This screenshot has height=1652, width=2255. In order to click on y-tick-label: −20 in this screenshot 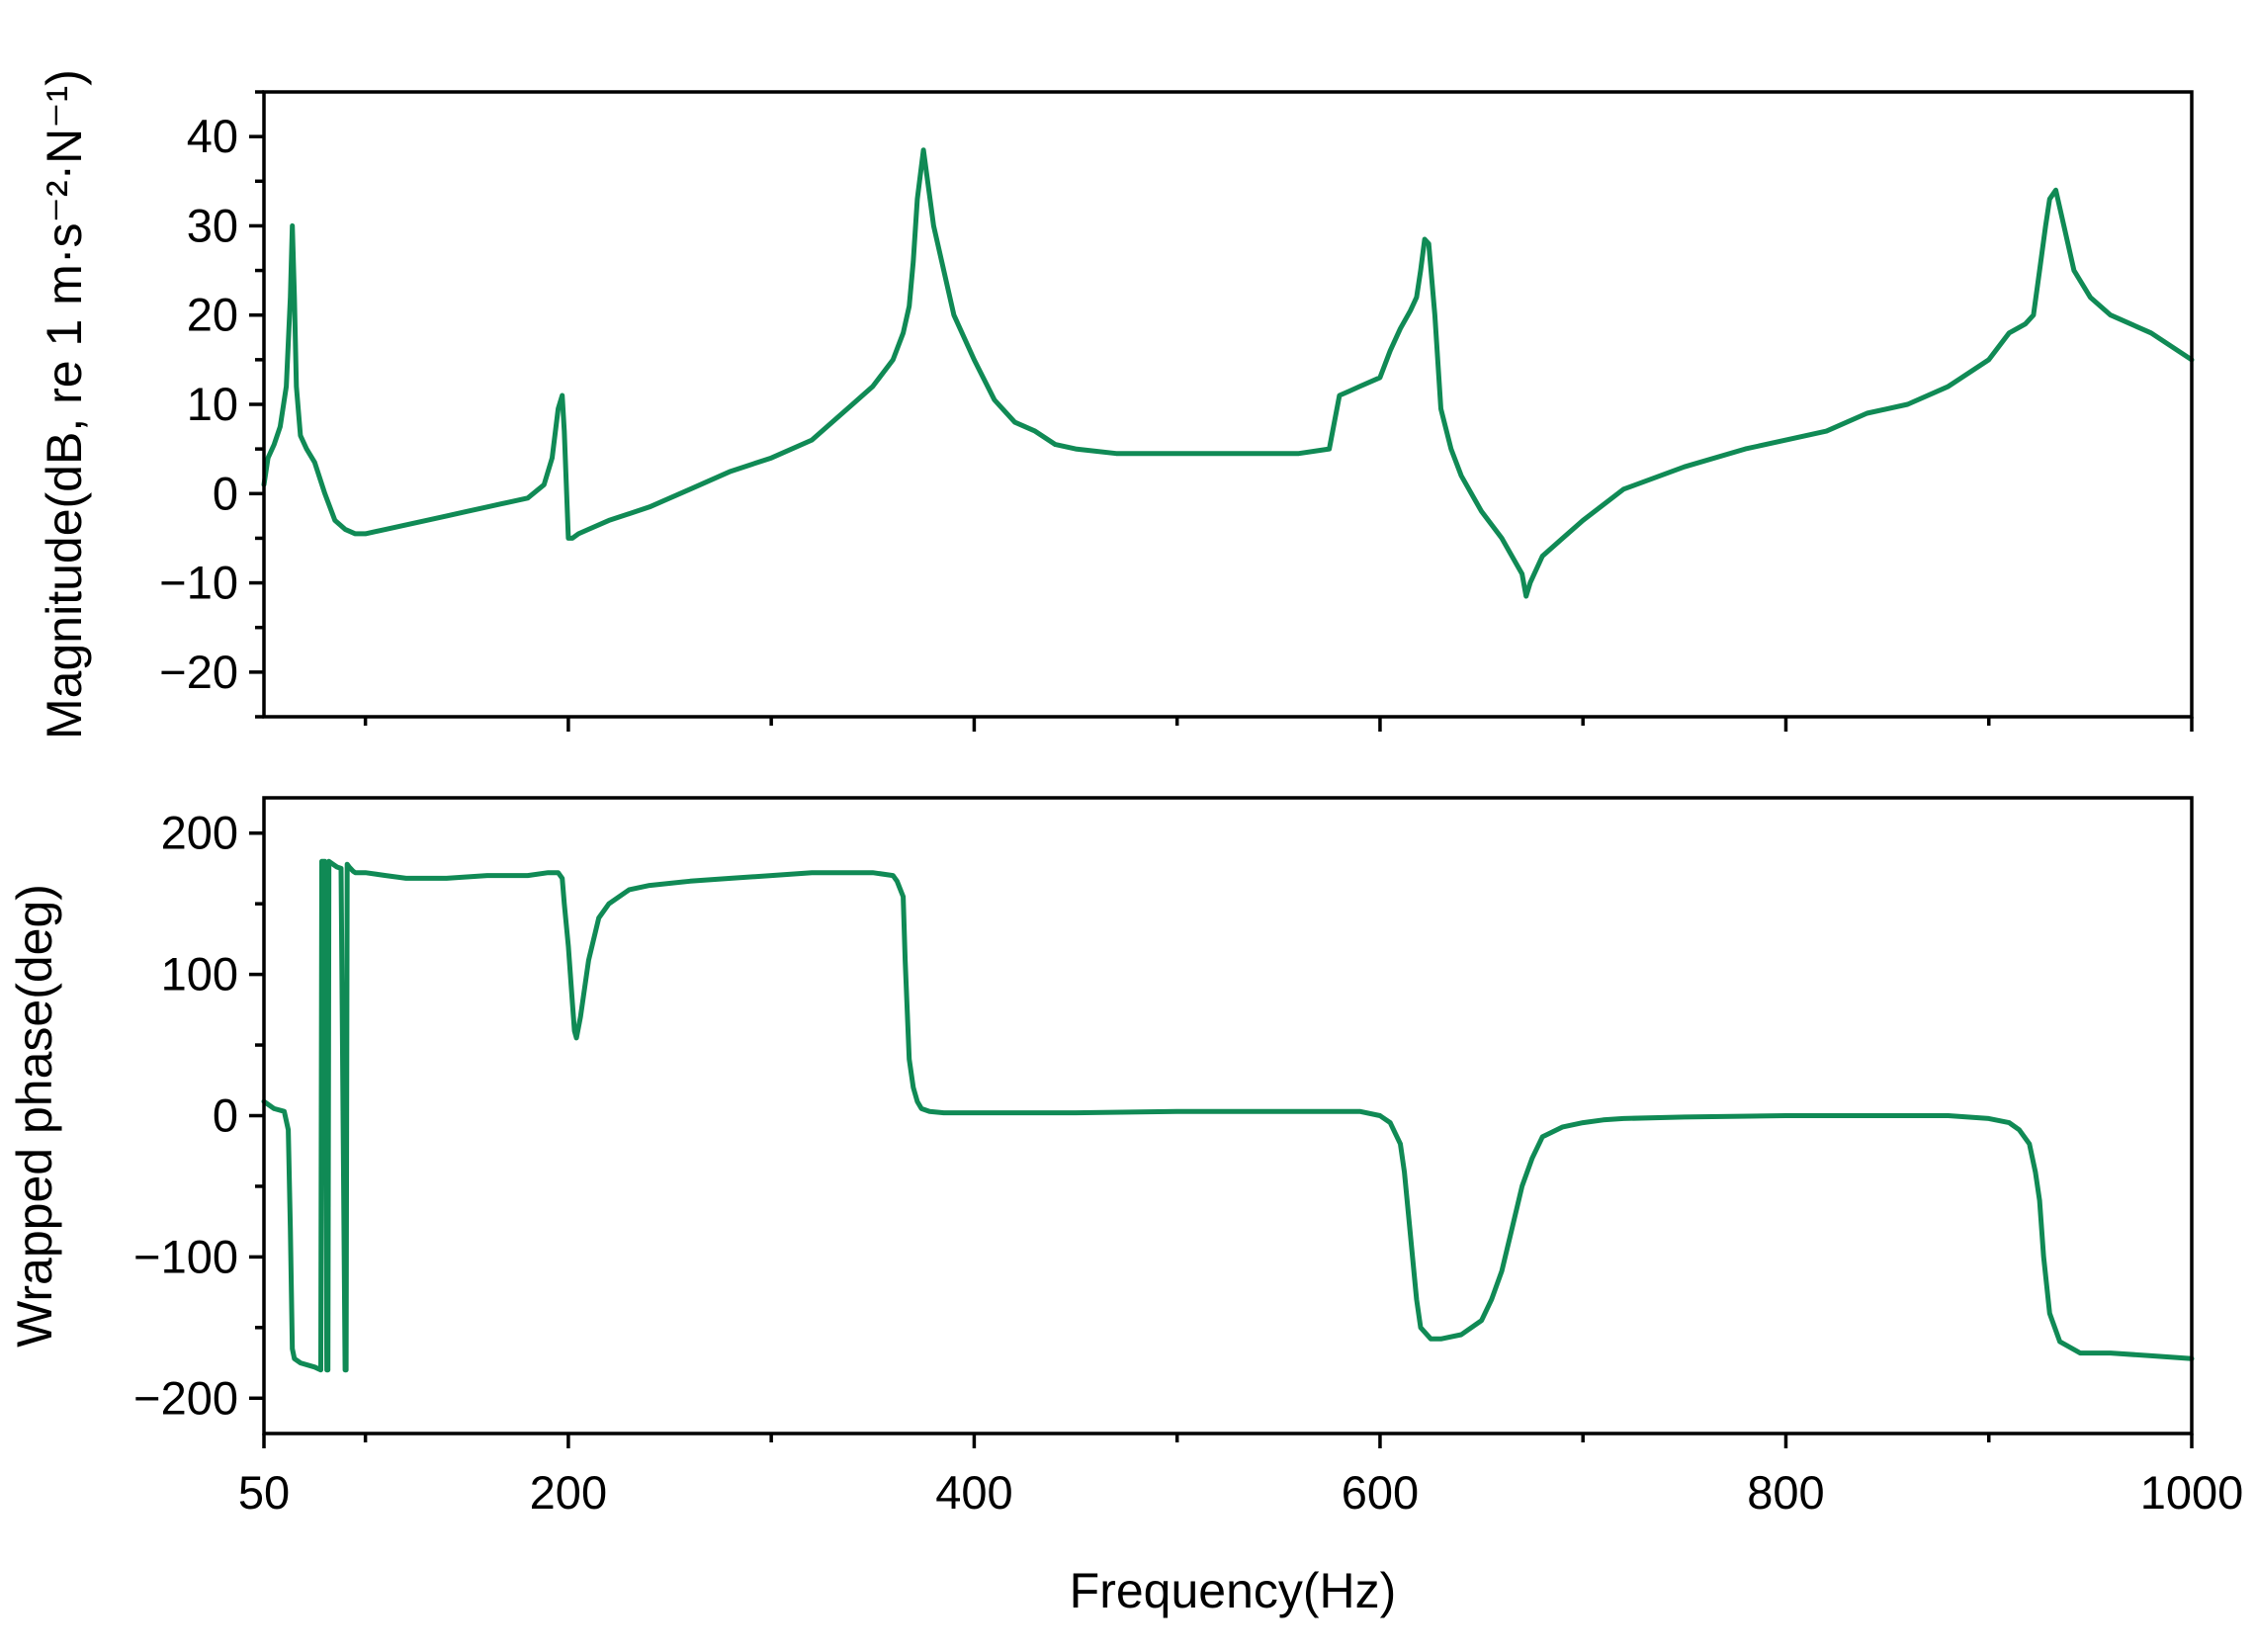, I will do `click(198, 672)`.